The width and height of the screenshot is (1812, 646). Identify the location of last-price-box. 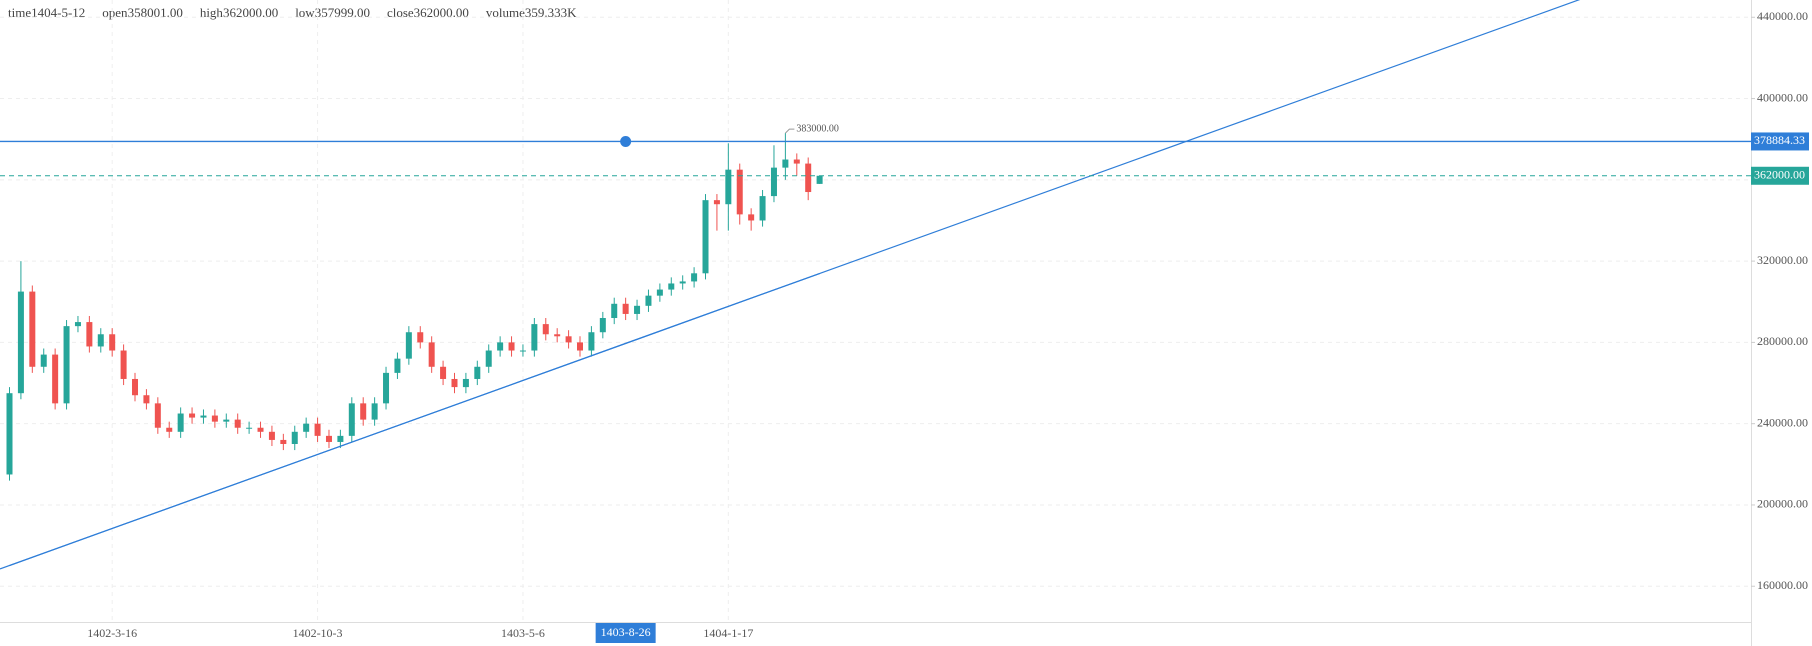
(1780, 175).